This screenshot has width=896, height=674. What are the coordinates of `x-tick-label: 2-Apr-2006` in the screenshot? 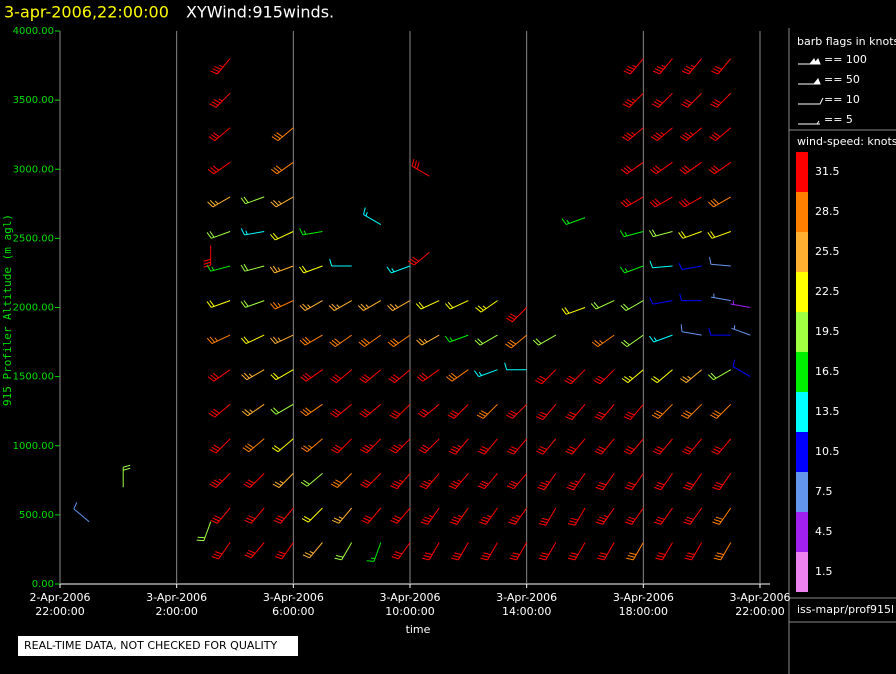 It's located at (59, 597).